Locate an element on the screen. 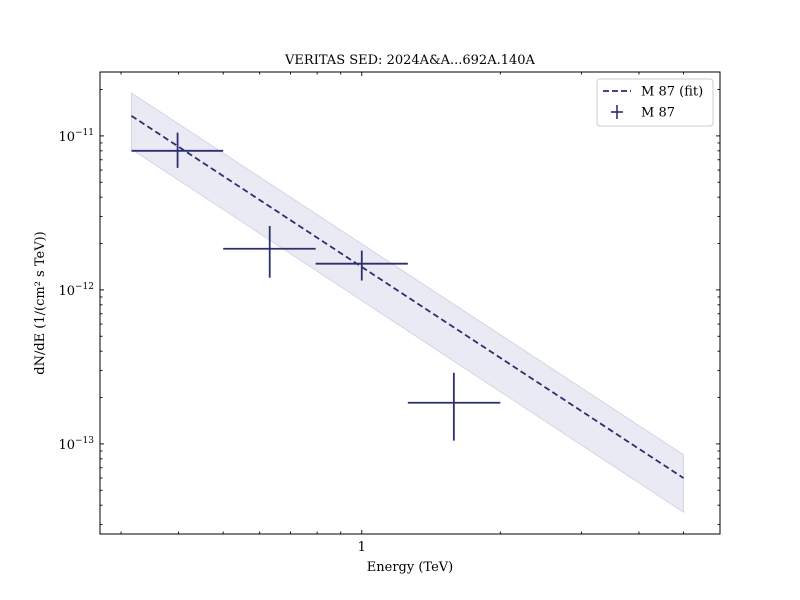 The image size is (800, 600). legend-point-swatch is located at coordinates (617, 112).